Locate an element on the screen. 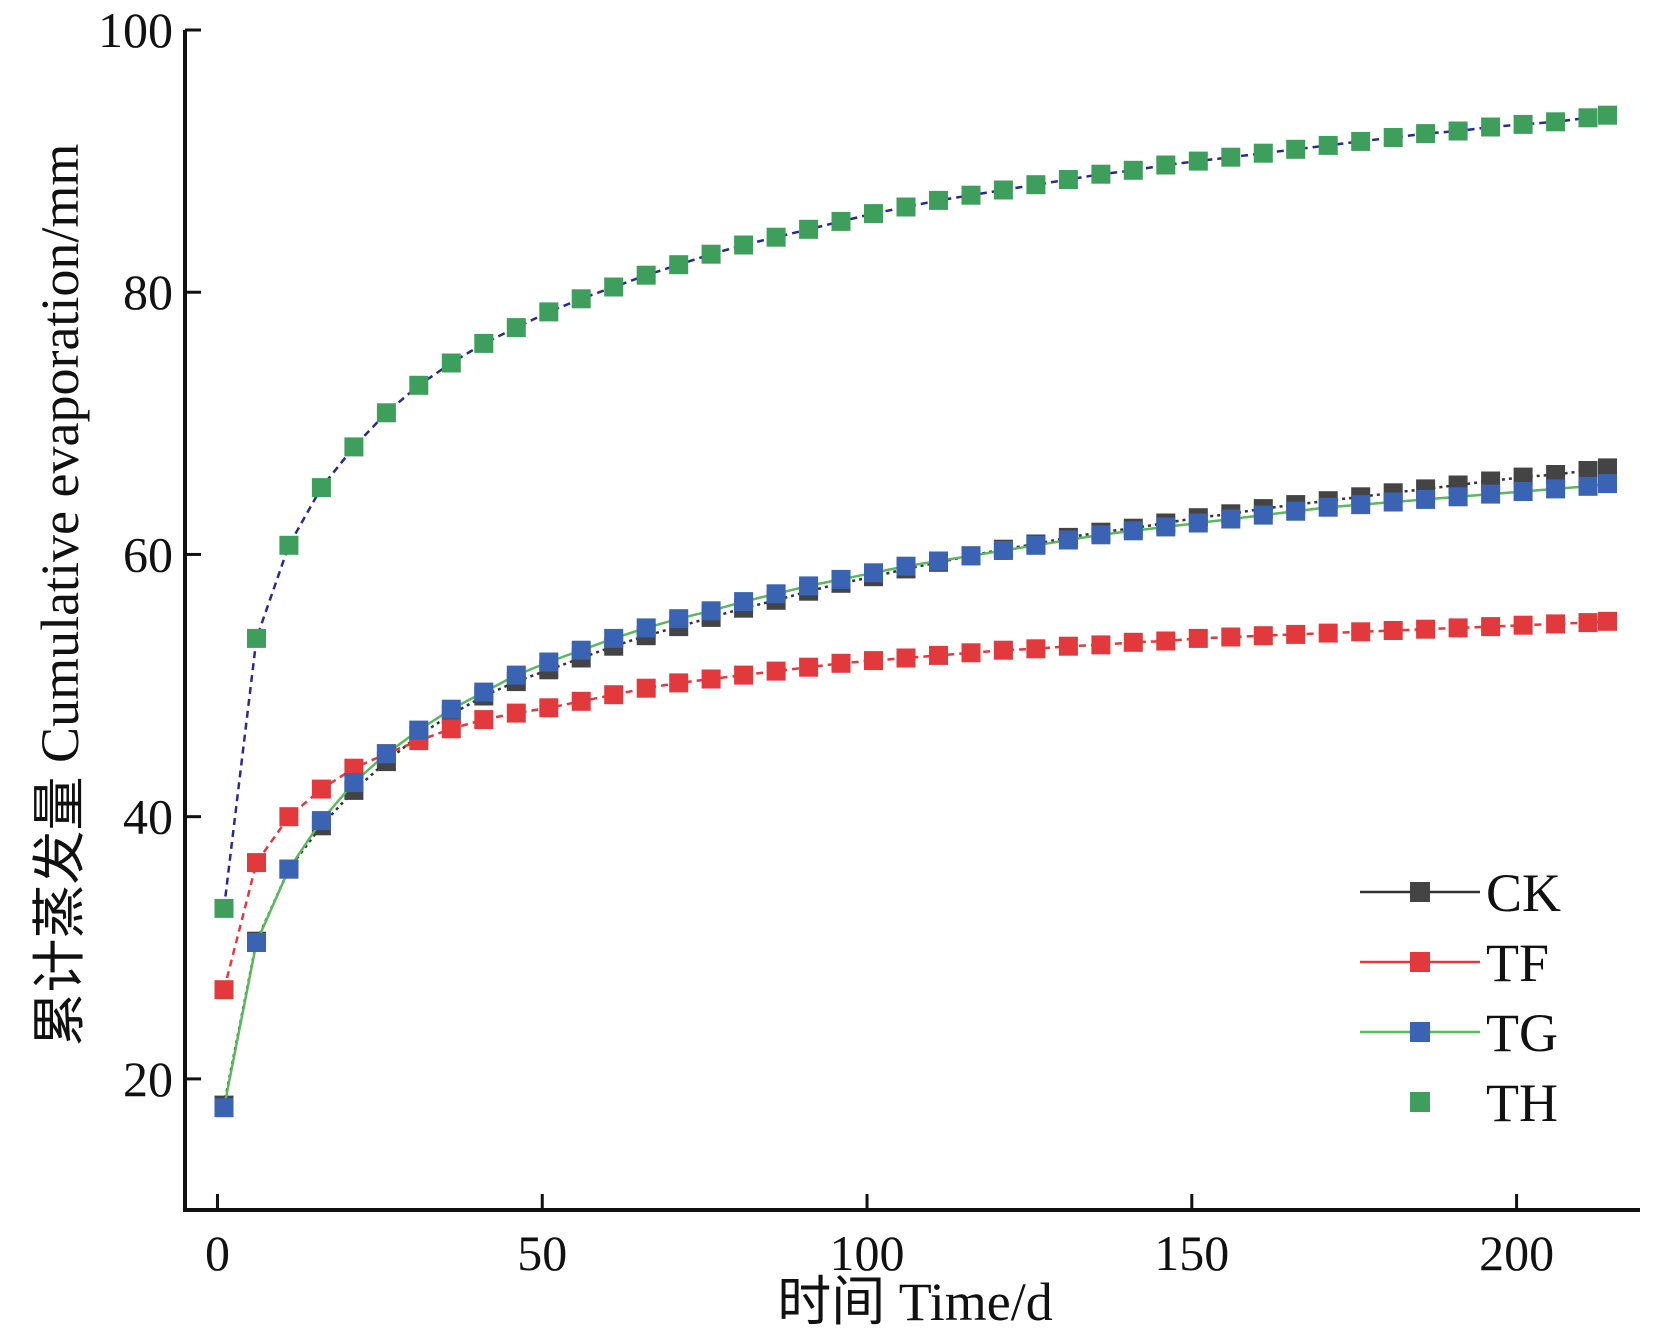 This screenshot has height=1342, width=1654. y-tick-label: 60 is located at coordinates (148, 554).